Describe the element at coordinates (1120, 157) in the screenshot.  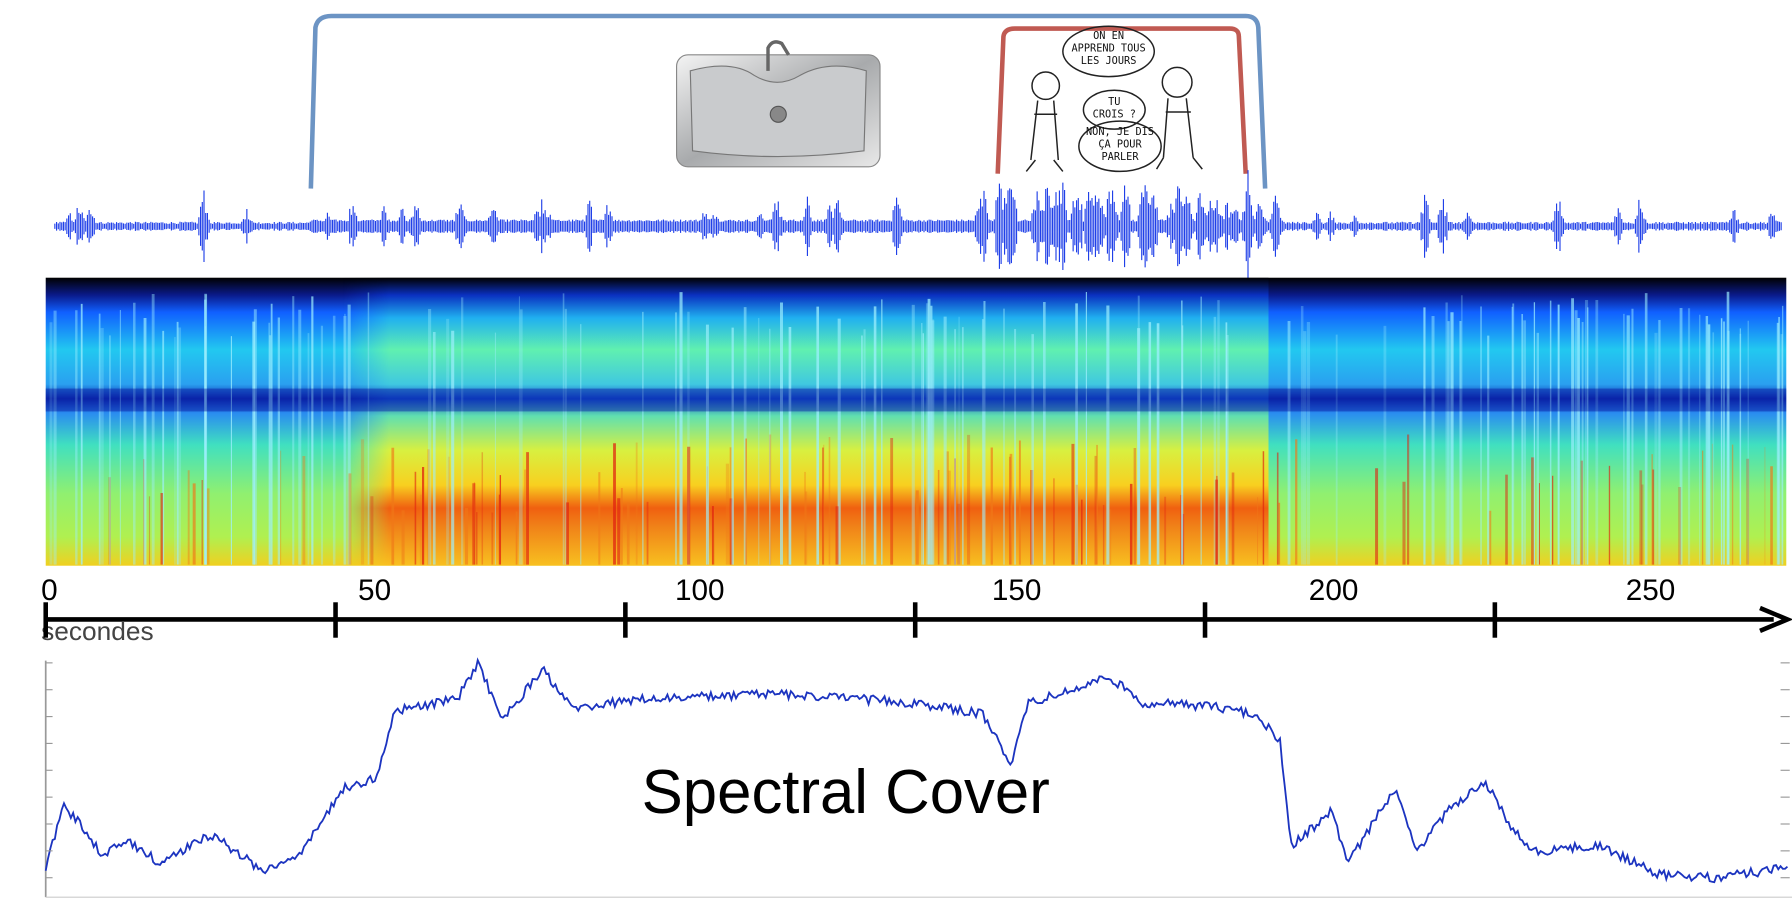
I see `bubble-text: PARLER` at that location.